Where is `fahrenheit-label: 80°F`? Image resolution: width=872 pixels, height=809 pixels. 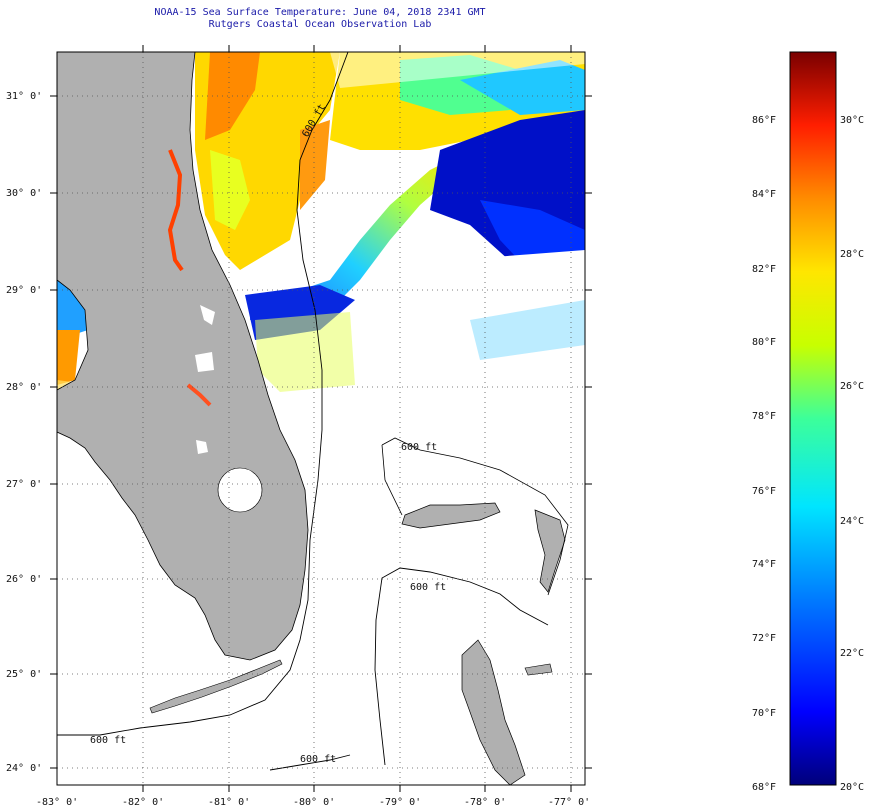 fahrenheit-label: 80°F is located at coordinates (764, 342).